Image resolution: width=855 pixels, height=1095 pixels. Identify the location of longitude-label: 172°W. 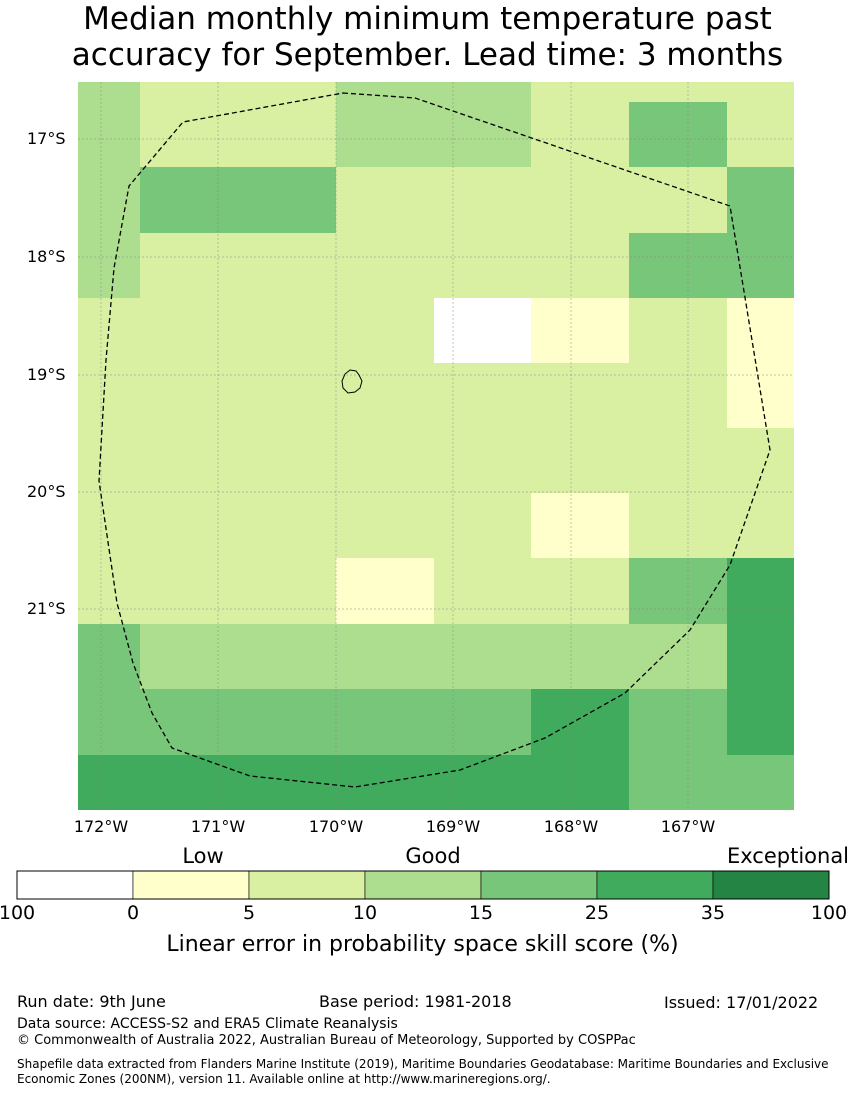
(101, 826).